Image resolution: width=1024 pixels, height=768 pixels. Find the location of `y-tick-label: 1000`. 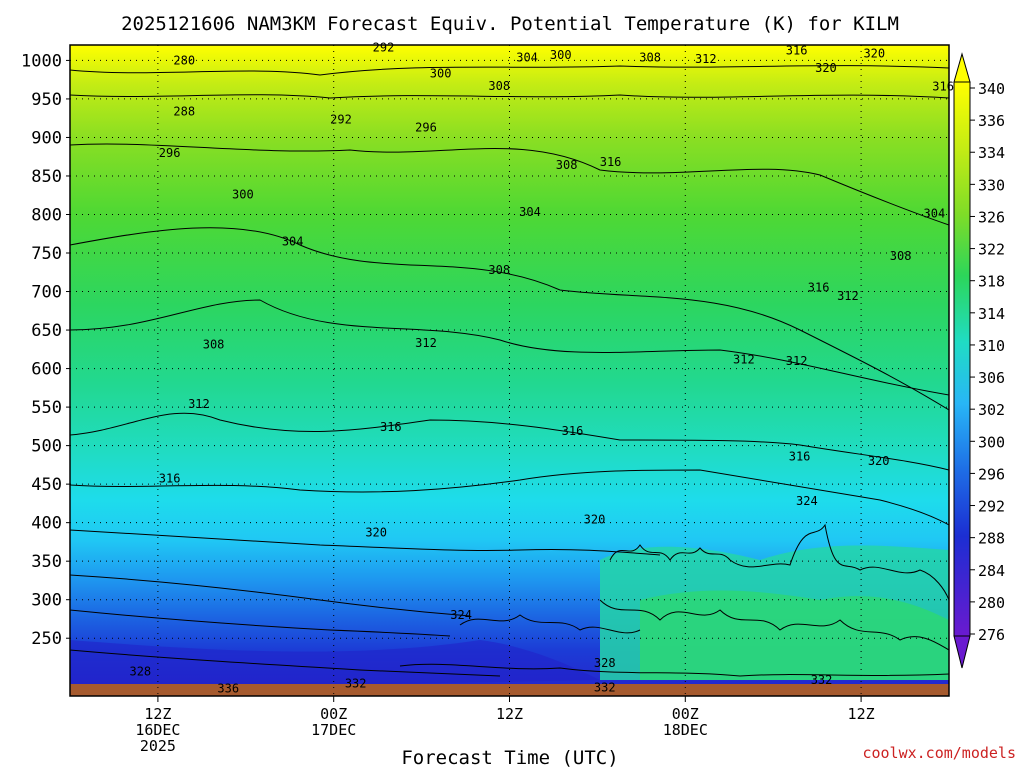

y-tick-label: 1000 is located at coordinates (41, 61).